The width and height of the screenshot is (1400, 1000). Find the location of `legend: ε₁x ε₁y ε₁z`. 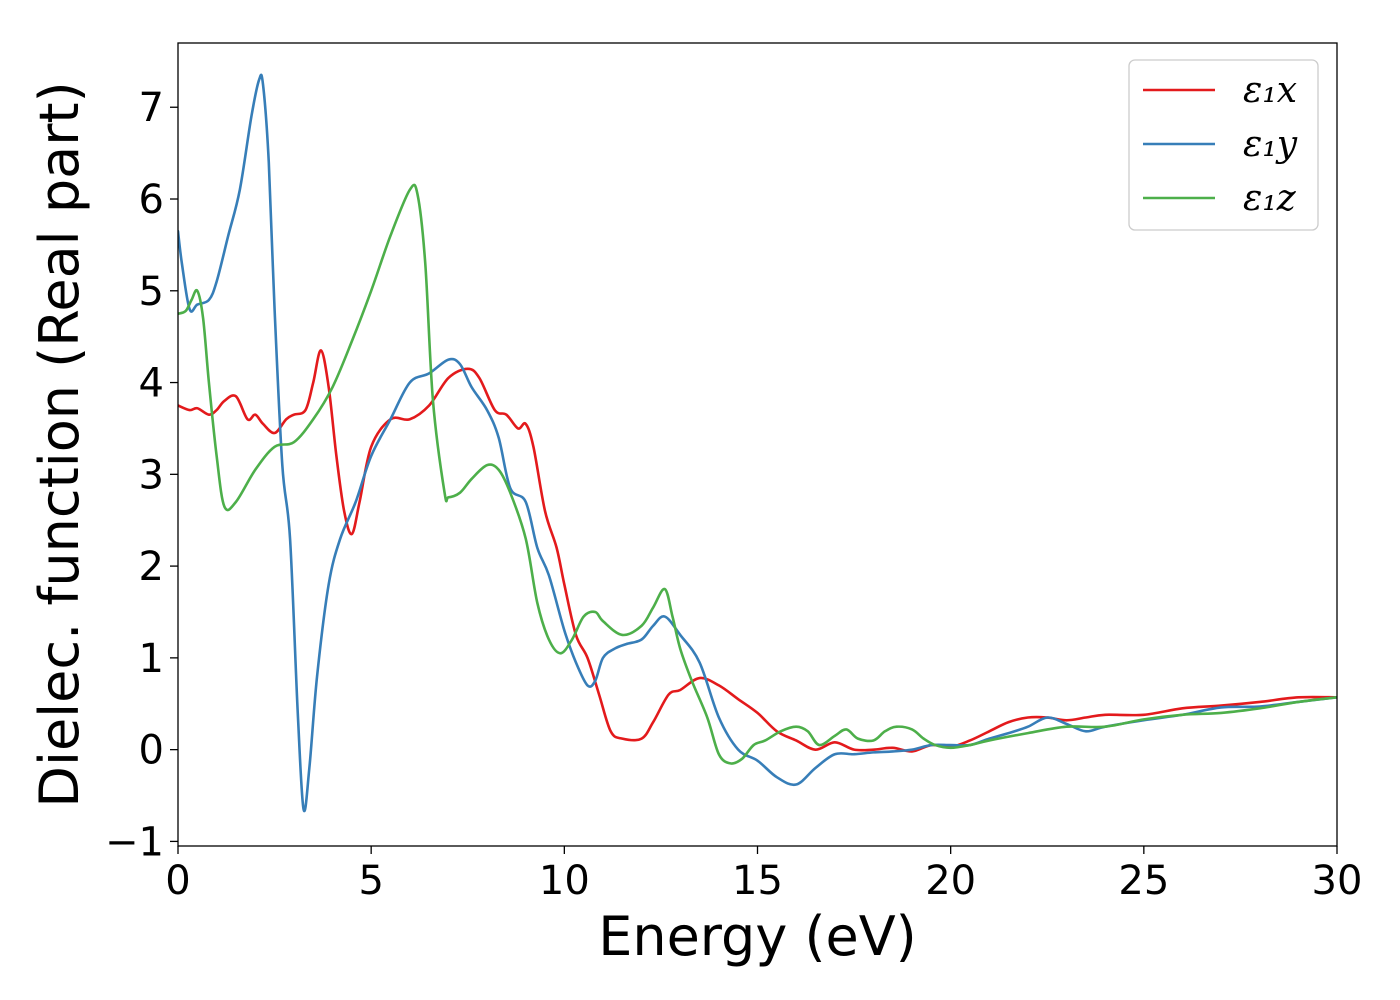

legend: ε₁x ε₁y ε₁z is located at coordinates (1223, 145).